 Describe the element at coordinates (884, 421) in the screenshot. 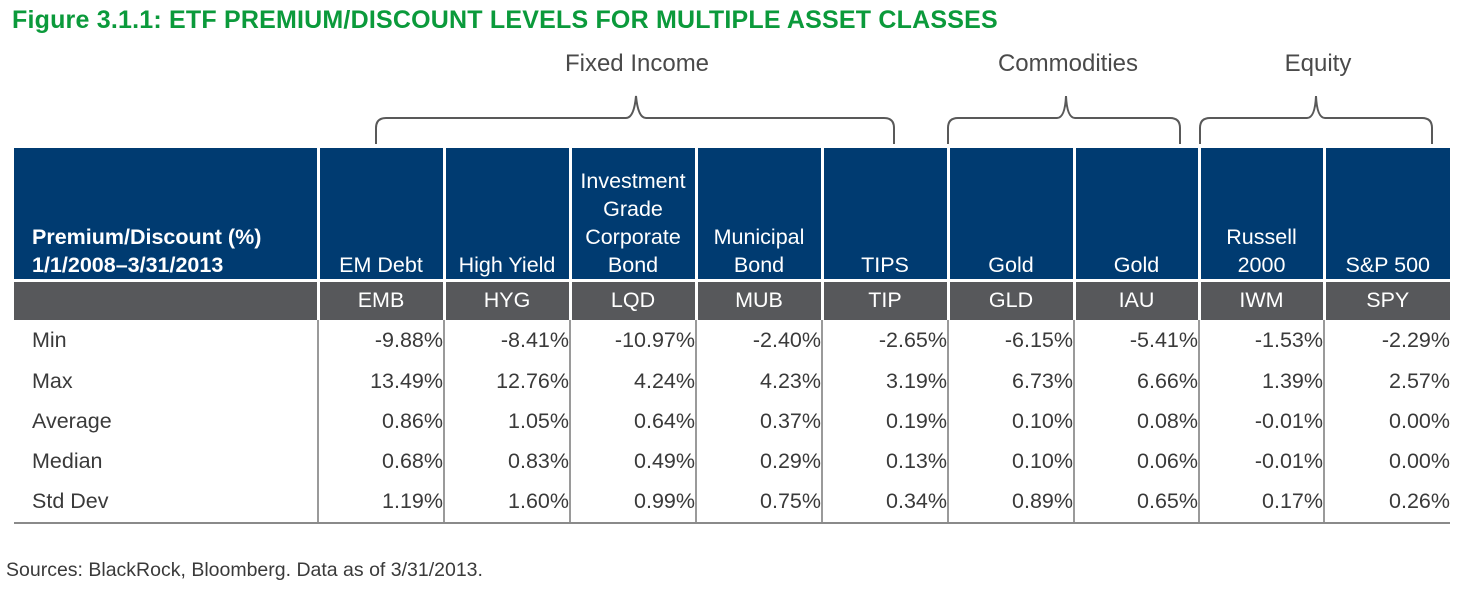

I see `table-cell: 0.19%` at that location.